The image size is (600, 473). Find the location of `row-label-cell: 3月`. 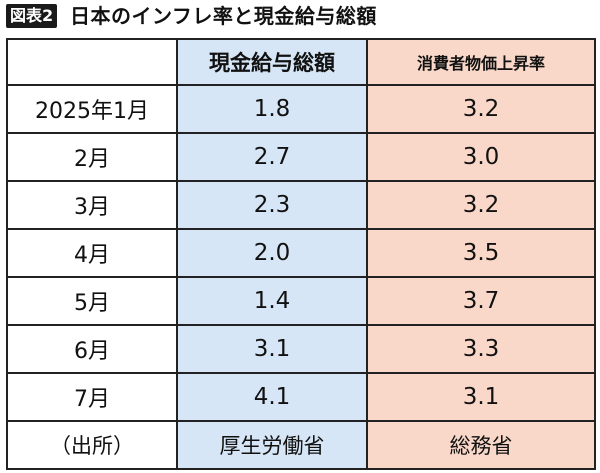

row-label-cell: 3月 is located at coordinates (92, 205).